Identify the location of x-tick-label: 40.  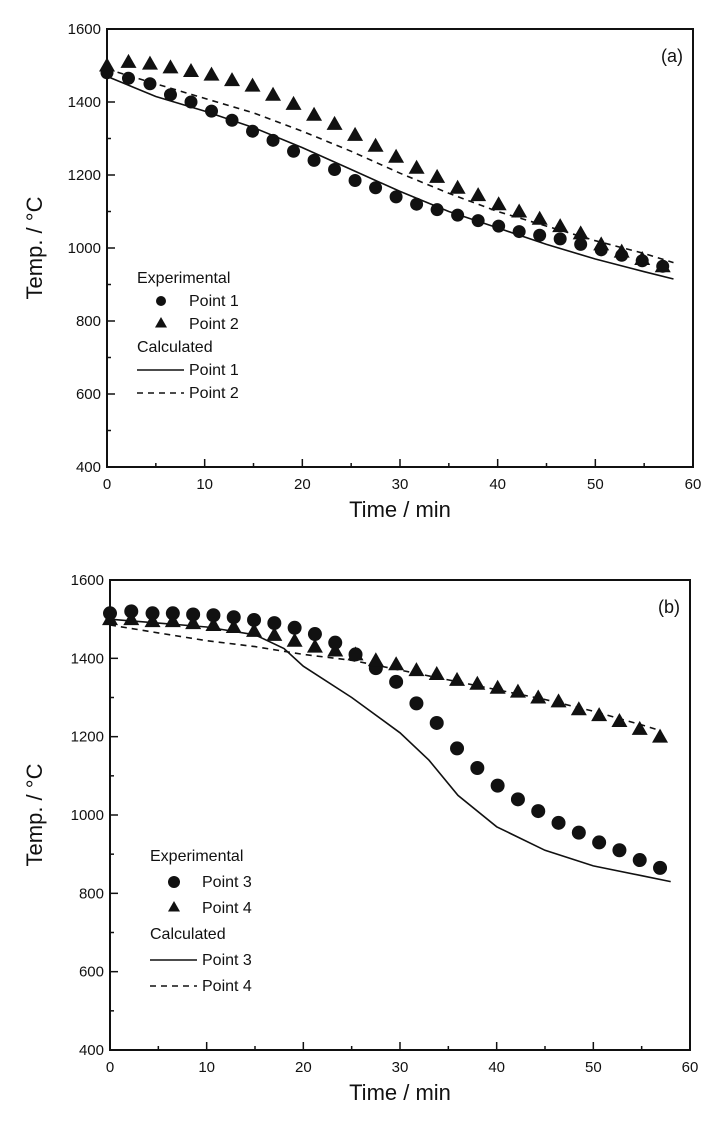
(497, 484).